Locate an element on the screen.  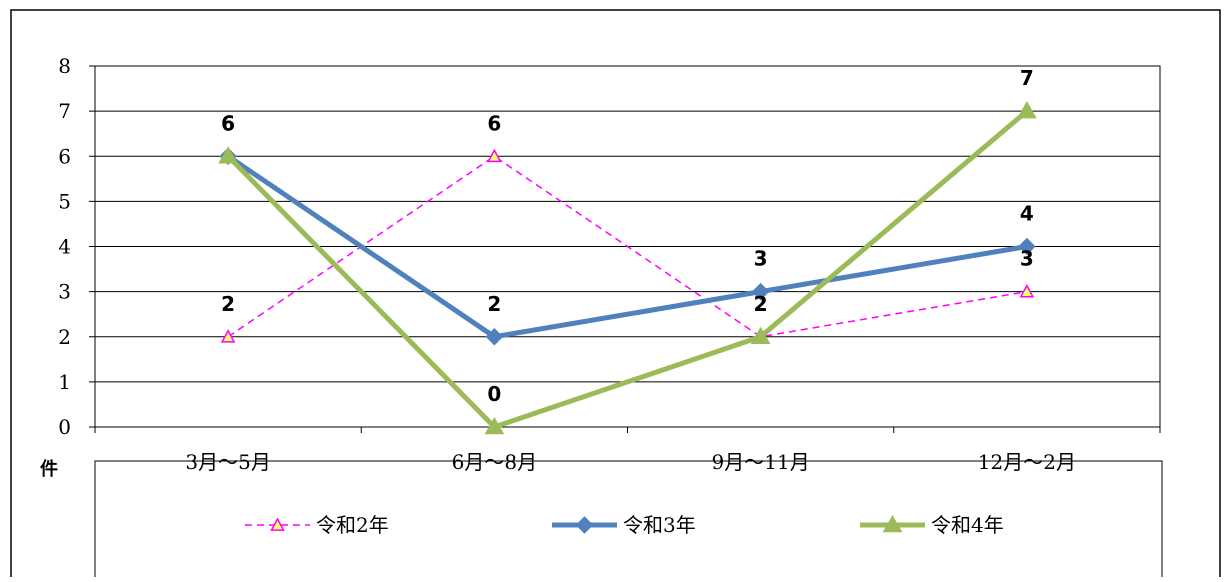
legend-label: 令和3年 is located at coordinates (659, 525).